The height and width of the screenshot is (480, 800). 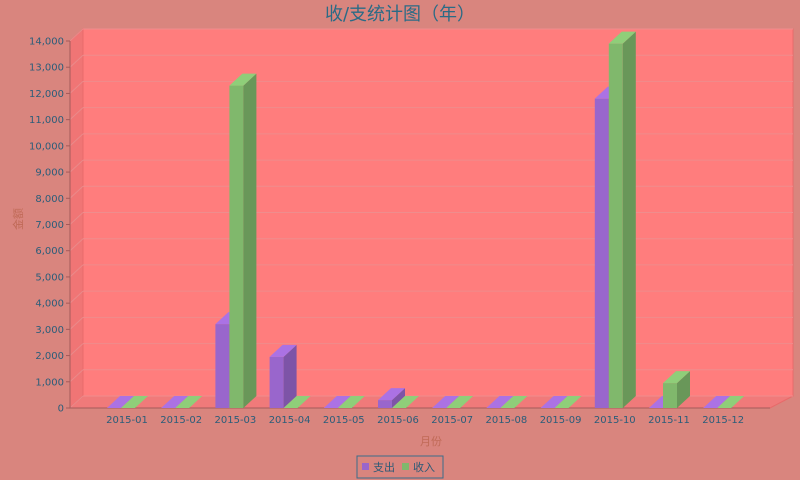 I want to click on bar-收入-2015-03, so click(x=243, y=241).